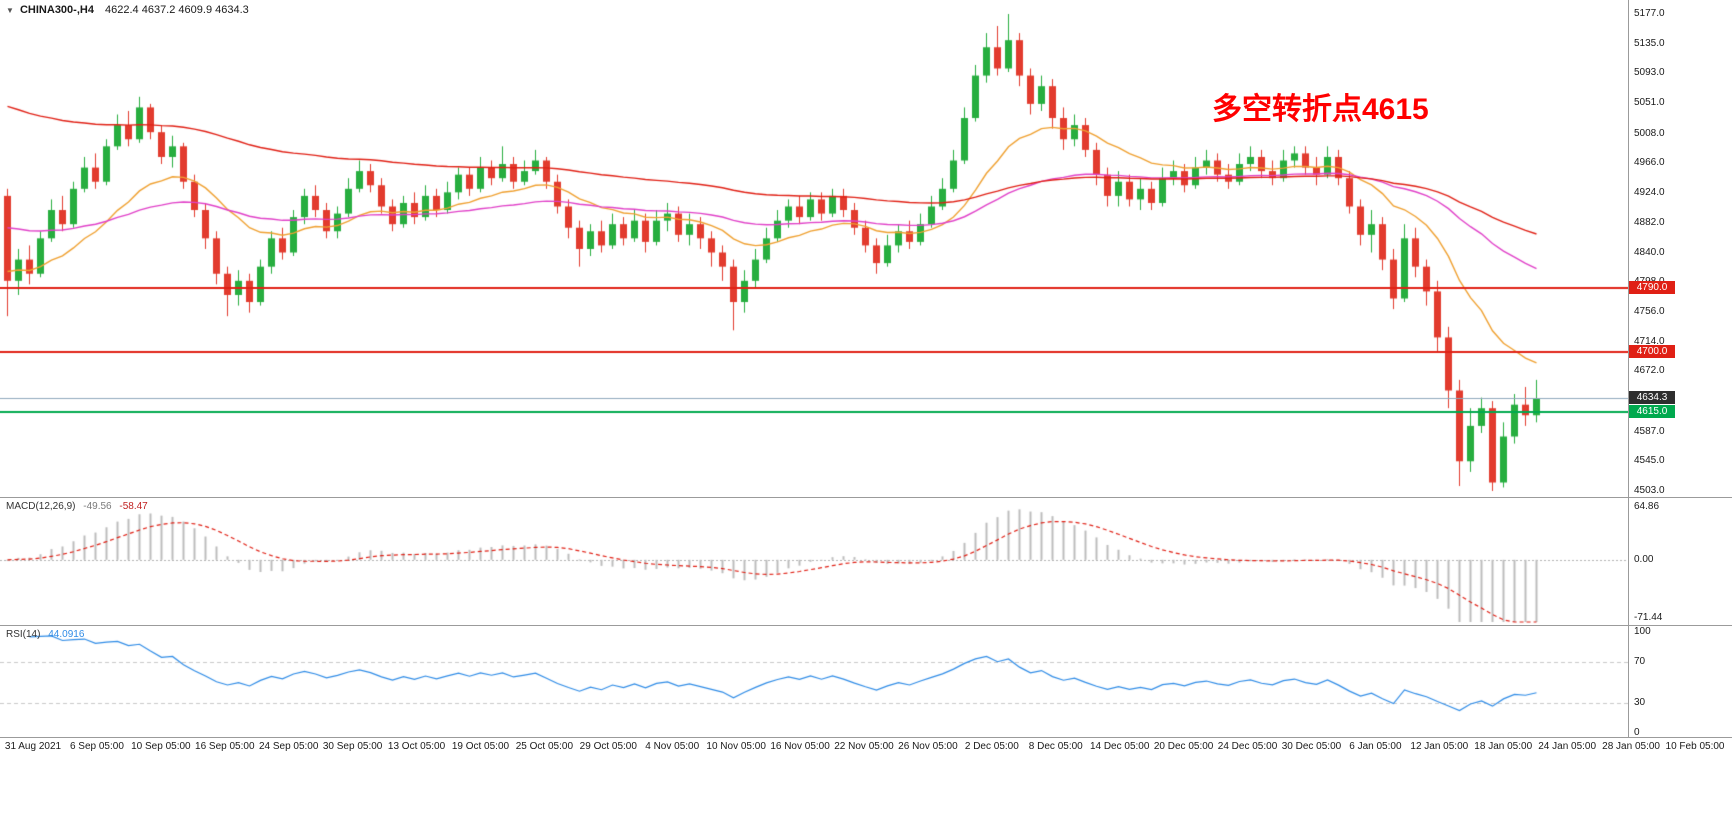  Describe the element at coordinates (45, 634) in the screenshot. I see `rsi-indicator-label: RSI(14) 44.0916` at that location.